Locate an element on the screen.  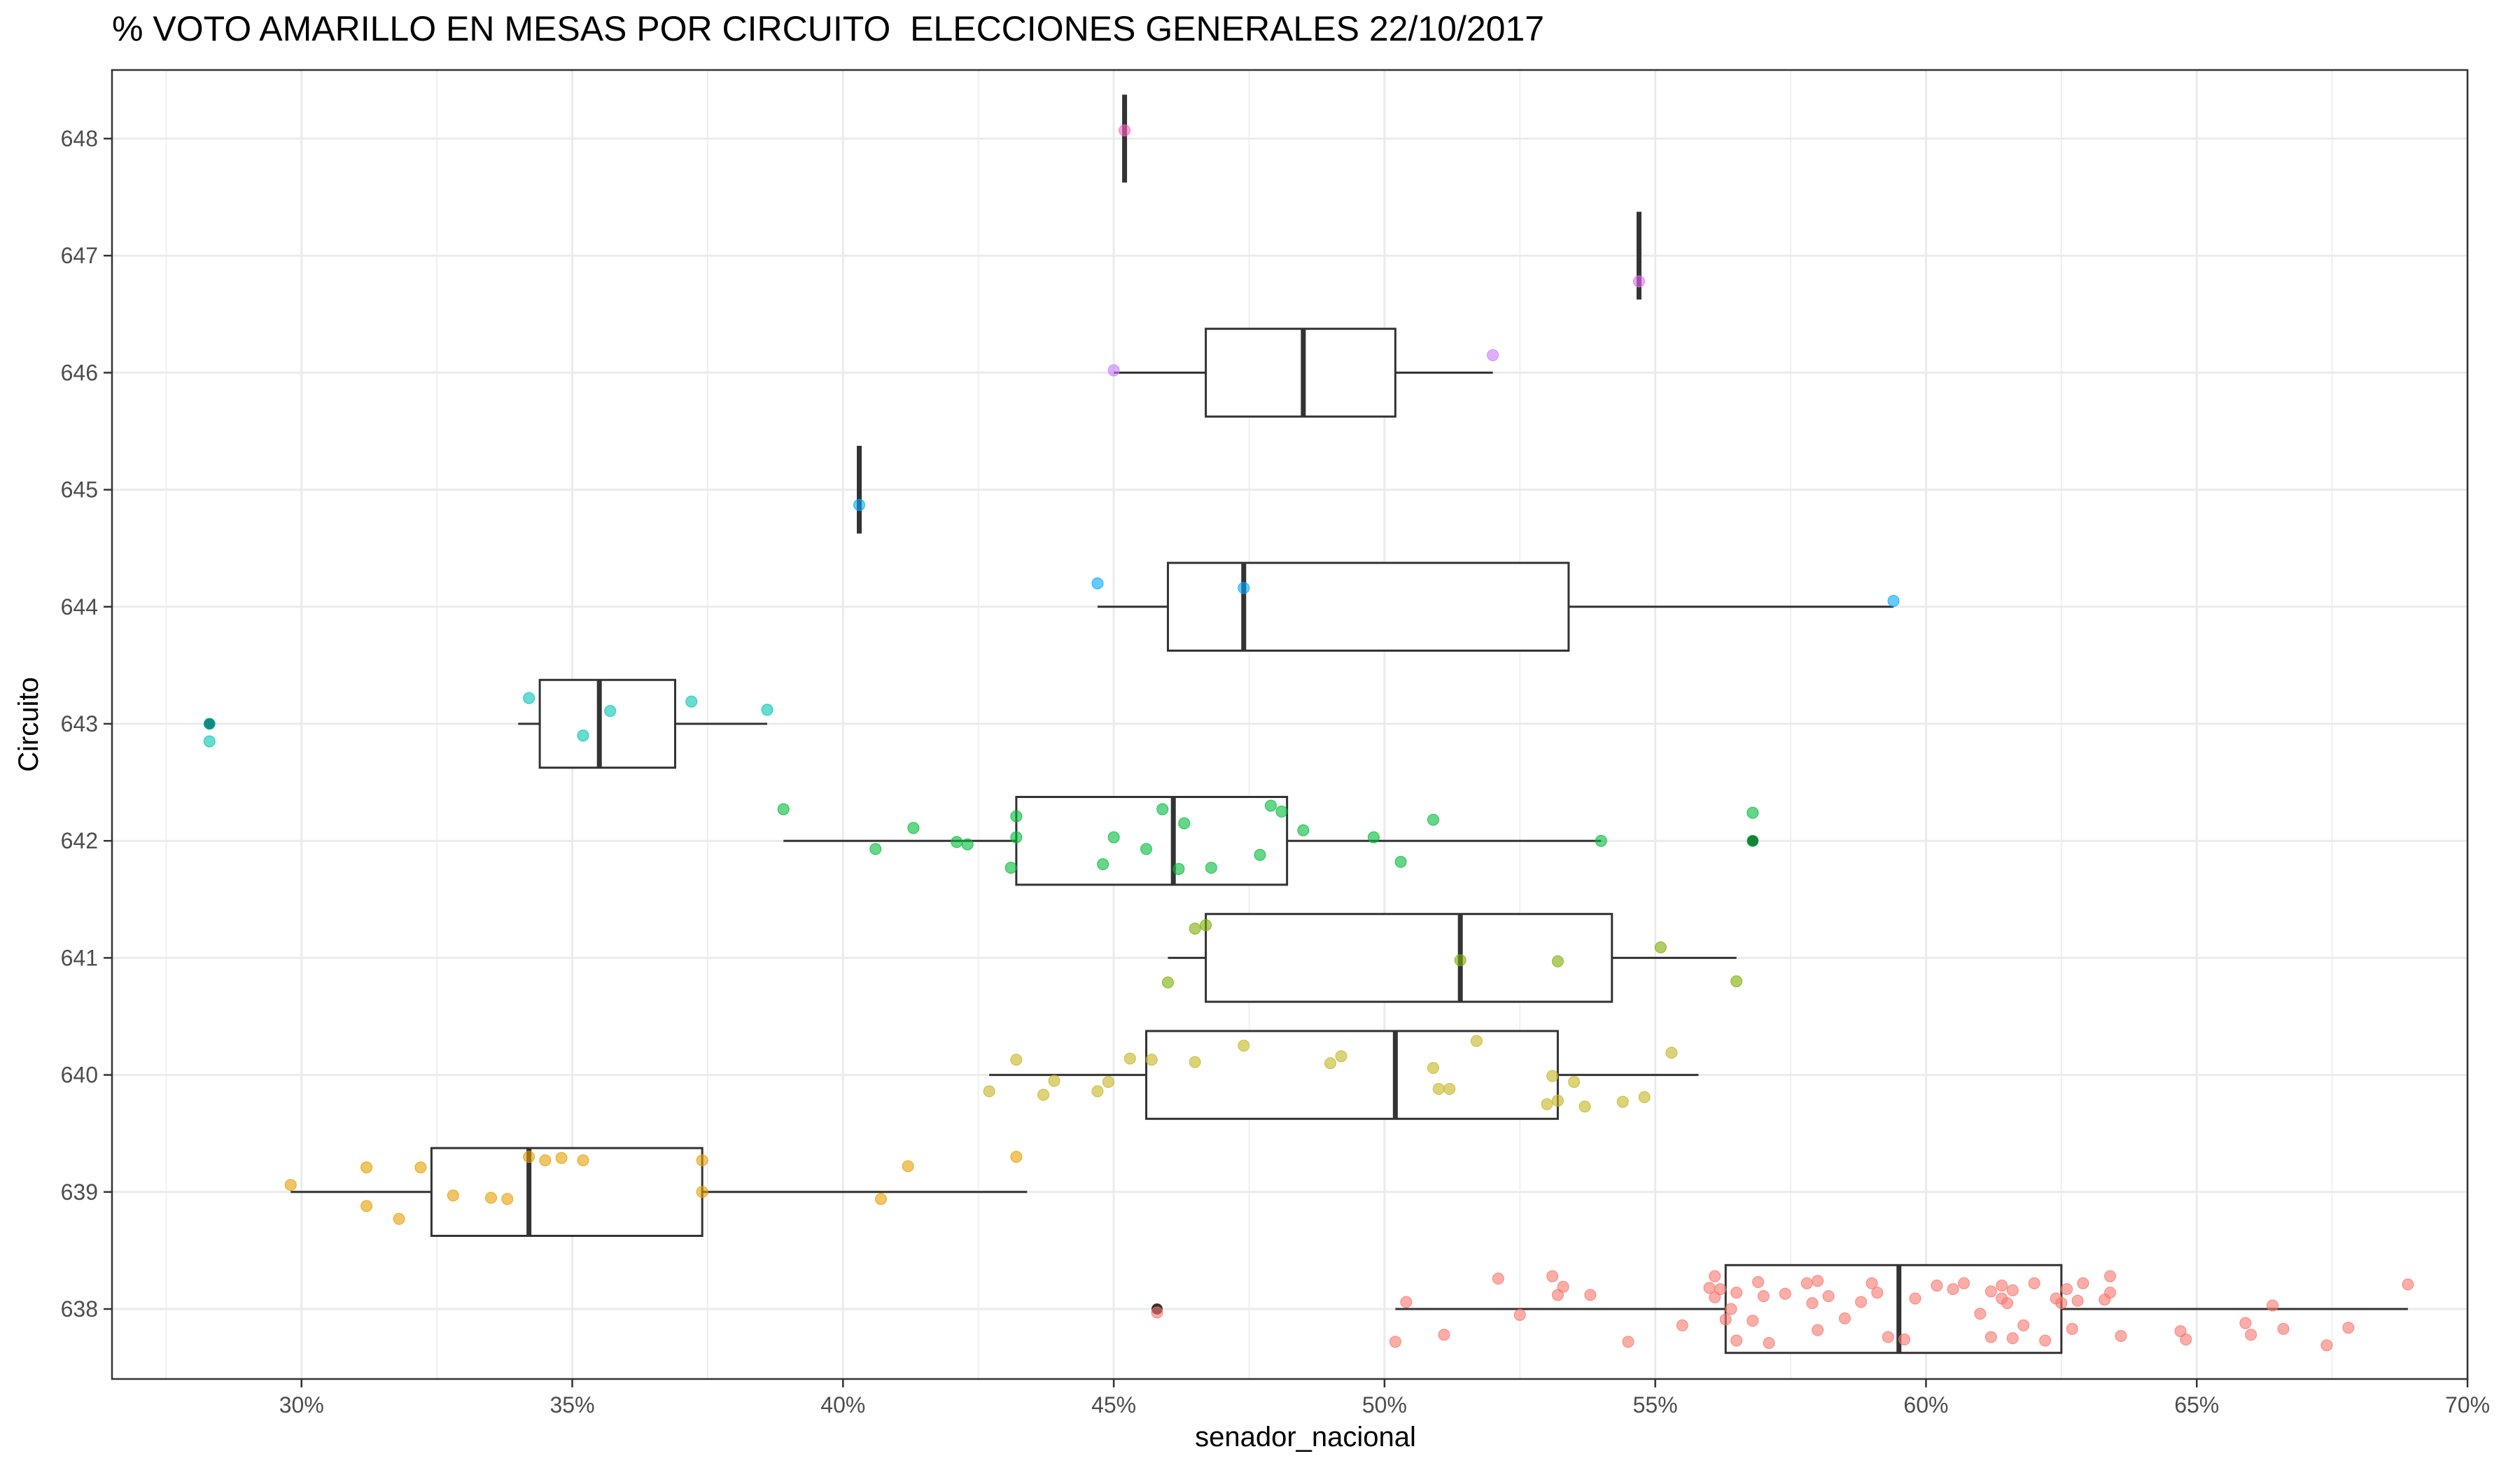
x-axis: 30% 35% 40% 45% 50% 55% 60% 65% 70% is located at coordinates (1384, 1398).